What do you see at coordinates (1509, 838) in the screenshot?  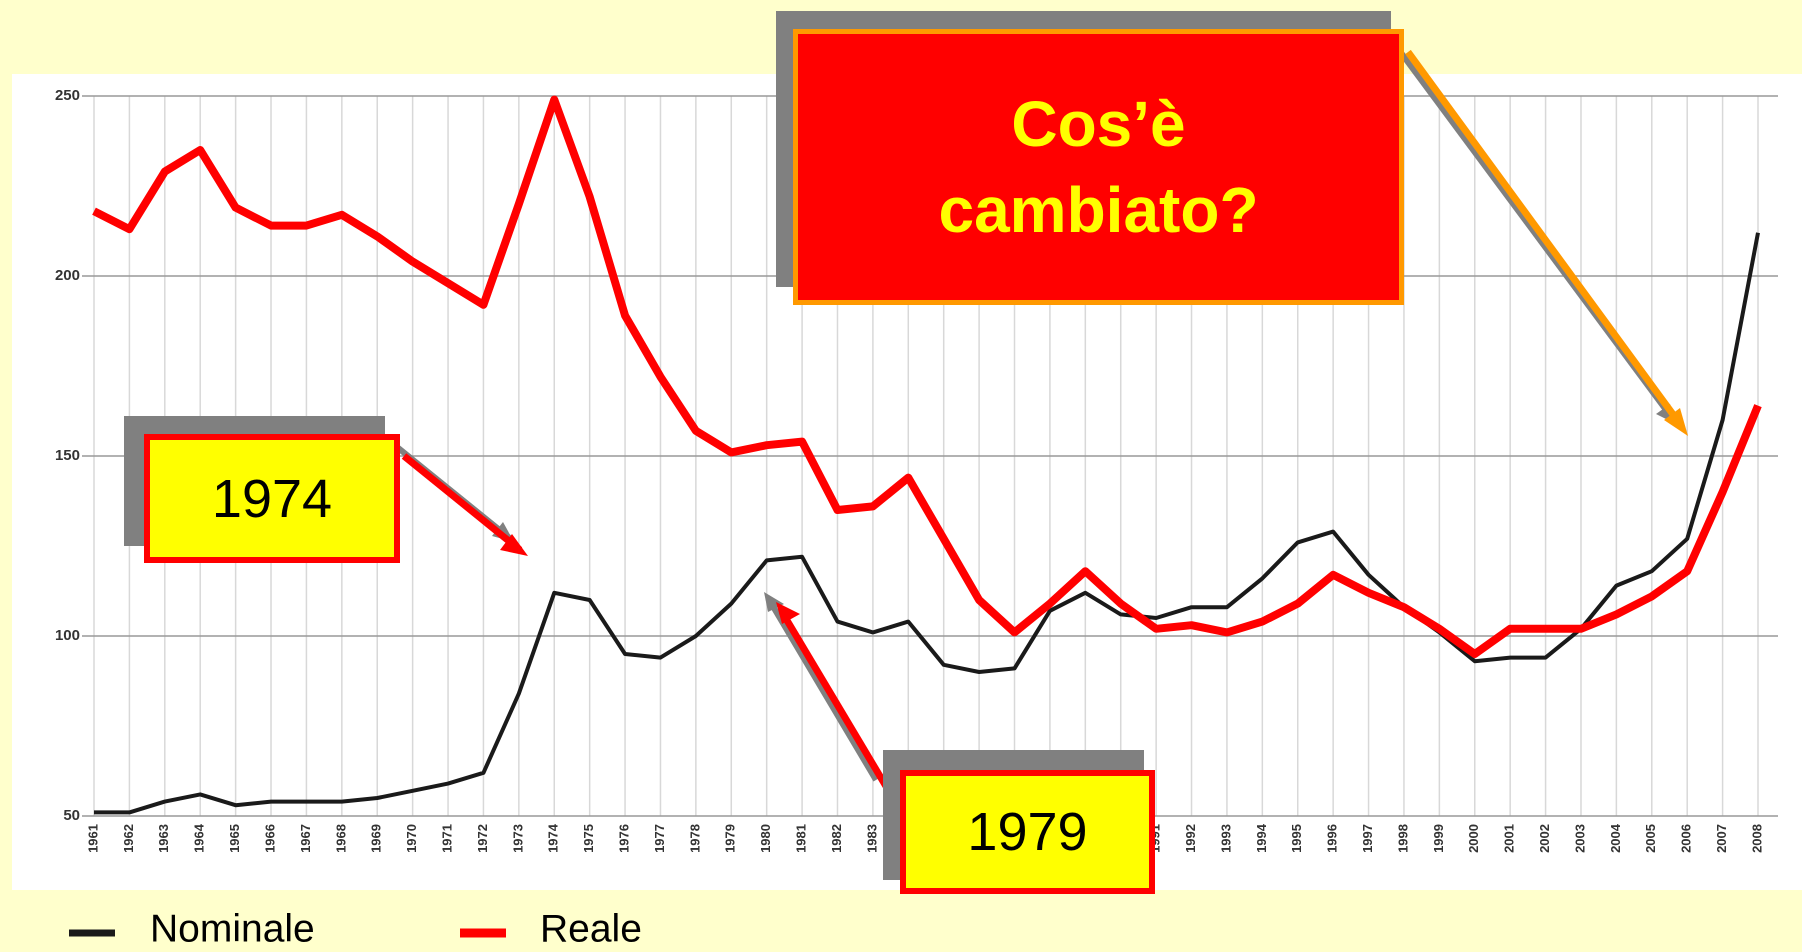 I see `x-tick-label: 2001` at bounding box center [1509, 838].